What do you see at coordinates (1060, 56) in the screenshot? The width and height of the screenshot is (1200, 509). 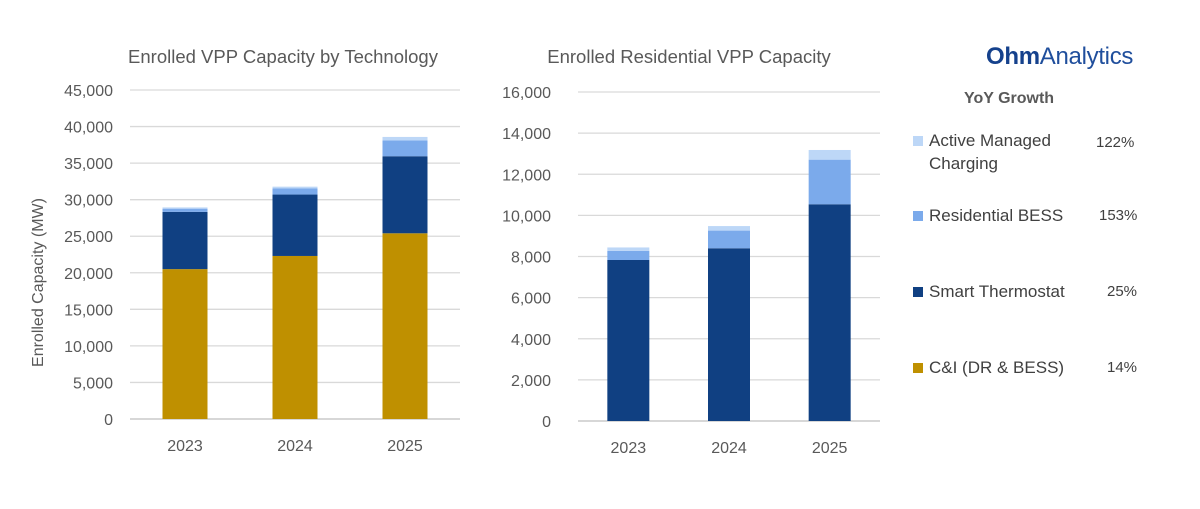 I see `ohm-analytics-logo: OhmAnalytics` at bounding box center [1060, 56].